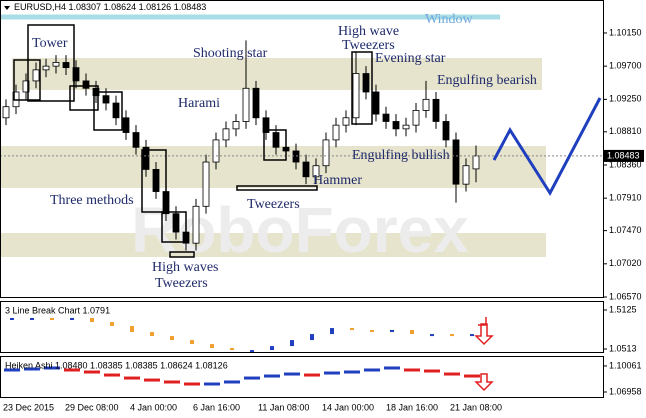 This screenshot has width=646, height=418. I want to click on annotation: High waves, so click(185, 267).